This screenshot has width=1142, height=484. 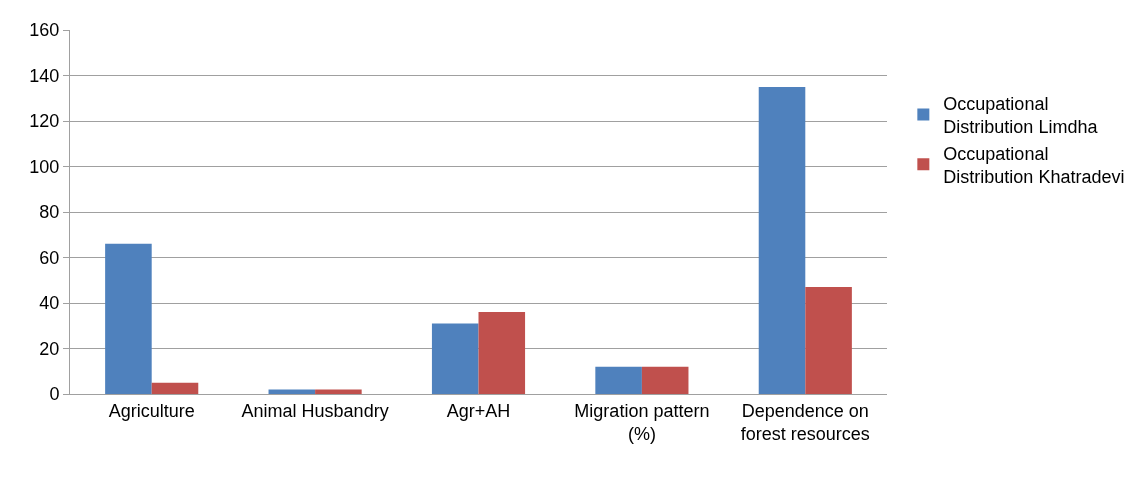 What do you see at coordinates (1034, 165) in the screenshot?
I see `legend-label: Occupational Distribution Khatradevi` at bounding box center [1034, 165].